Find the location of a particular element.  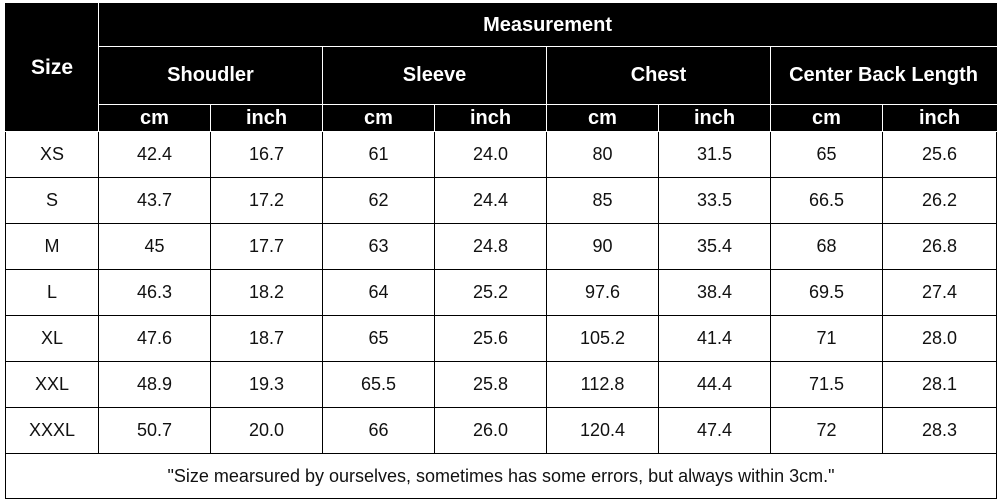

value-cell: 20.0 is located at coordinates (266, 430).